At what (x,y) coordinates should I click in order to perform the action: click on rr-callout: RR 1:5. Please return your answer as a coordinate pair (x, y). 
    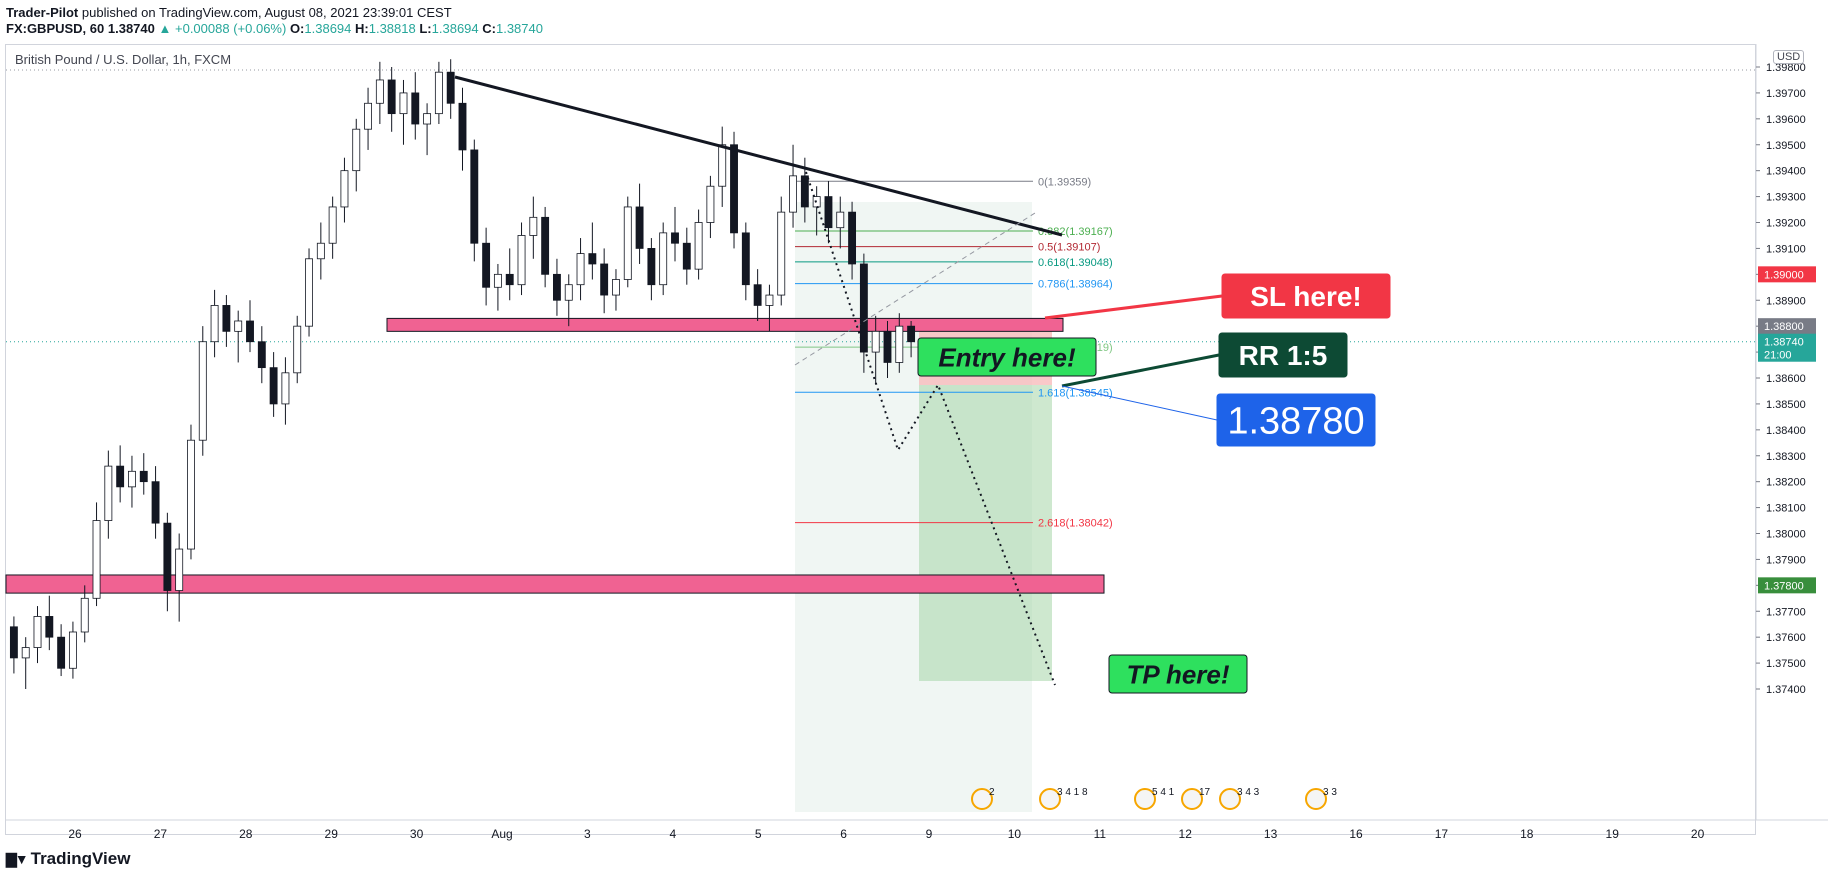
    Looking at the image, I should click on (1283, 355).